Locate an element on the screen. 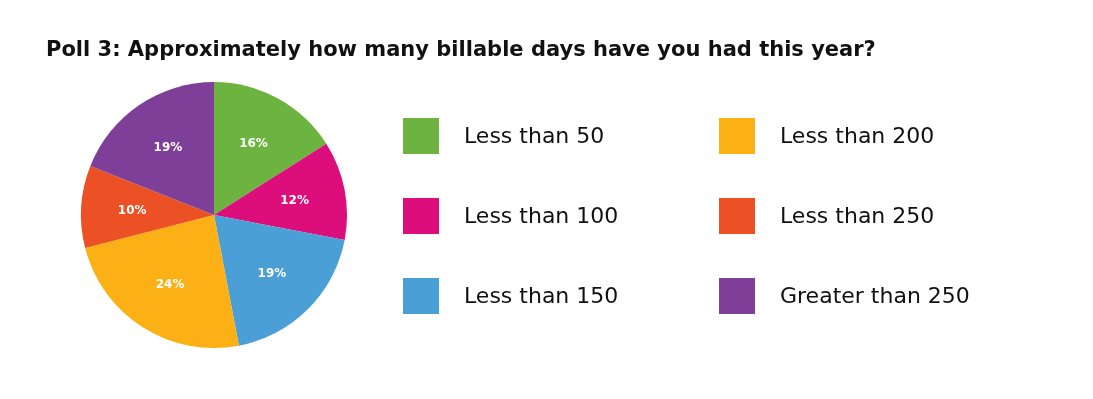  legend-label: Less than 250 is located at coordinates (857, 215).